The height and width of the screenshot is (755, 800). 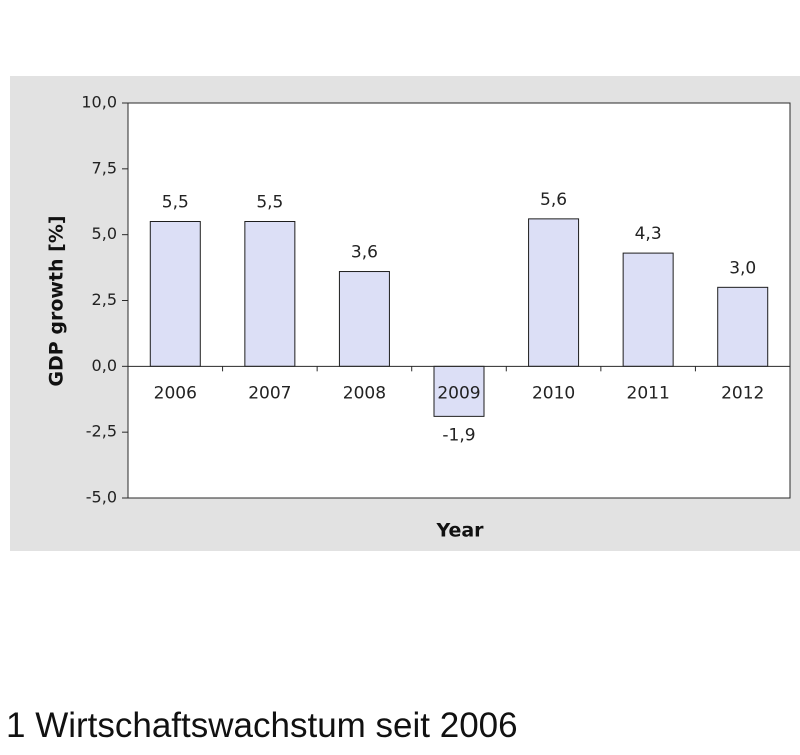 What do you see at coordinates (743, 326) in the screenshot?
I see `bar-2012` at bounding box center [743, 326].